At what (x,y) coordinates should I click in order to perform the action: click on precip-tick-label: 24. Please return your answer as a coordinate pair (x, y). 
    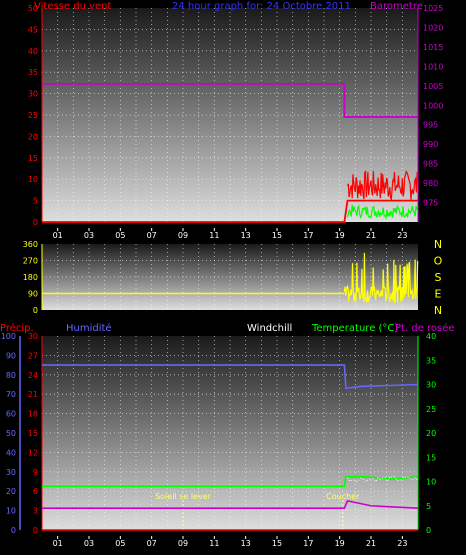
    Looking at the image, I should click on (33, 375).